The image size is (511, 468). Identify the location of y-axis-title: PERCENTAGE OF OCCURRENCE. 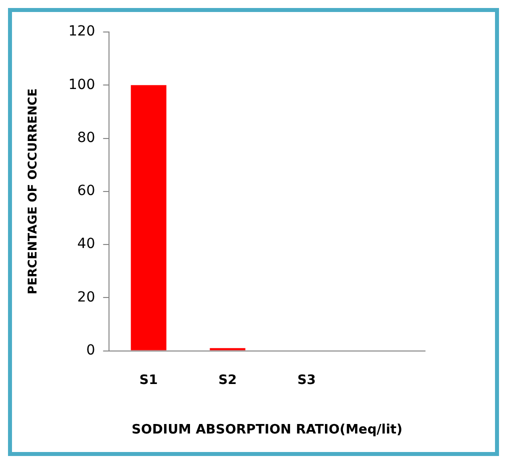
(32, 191).